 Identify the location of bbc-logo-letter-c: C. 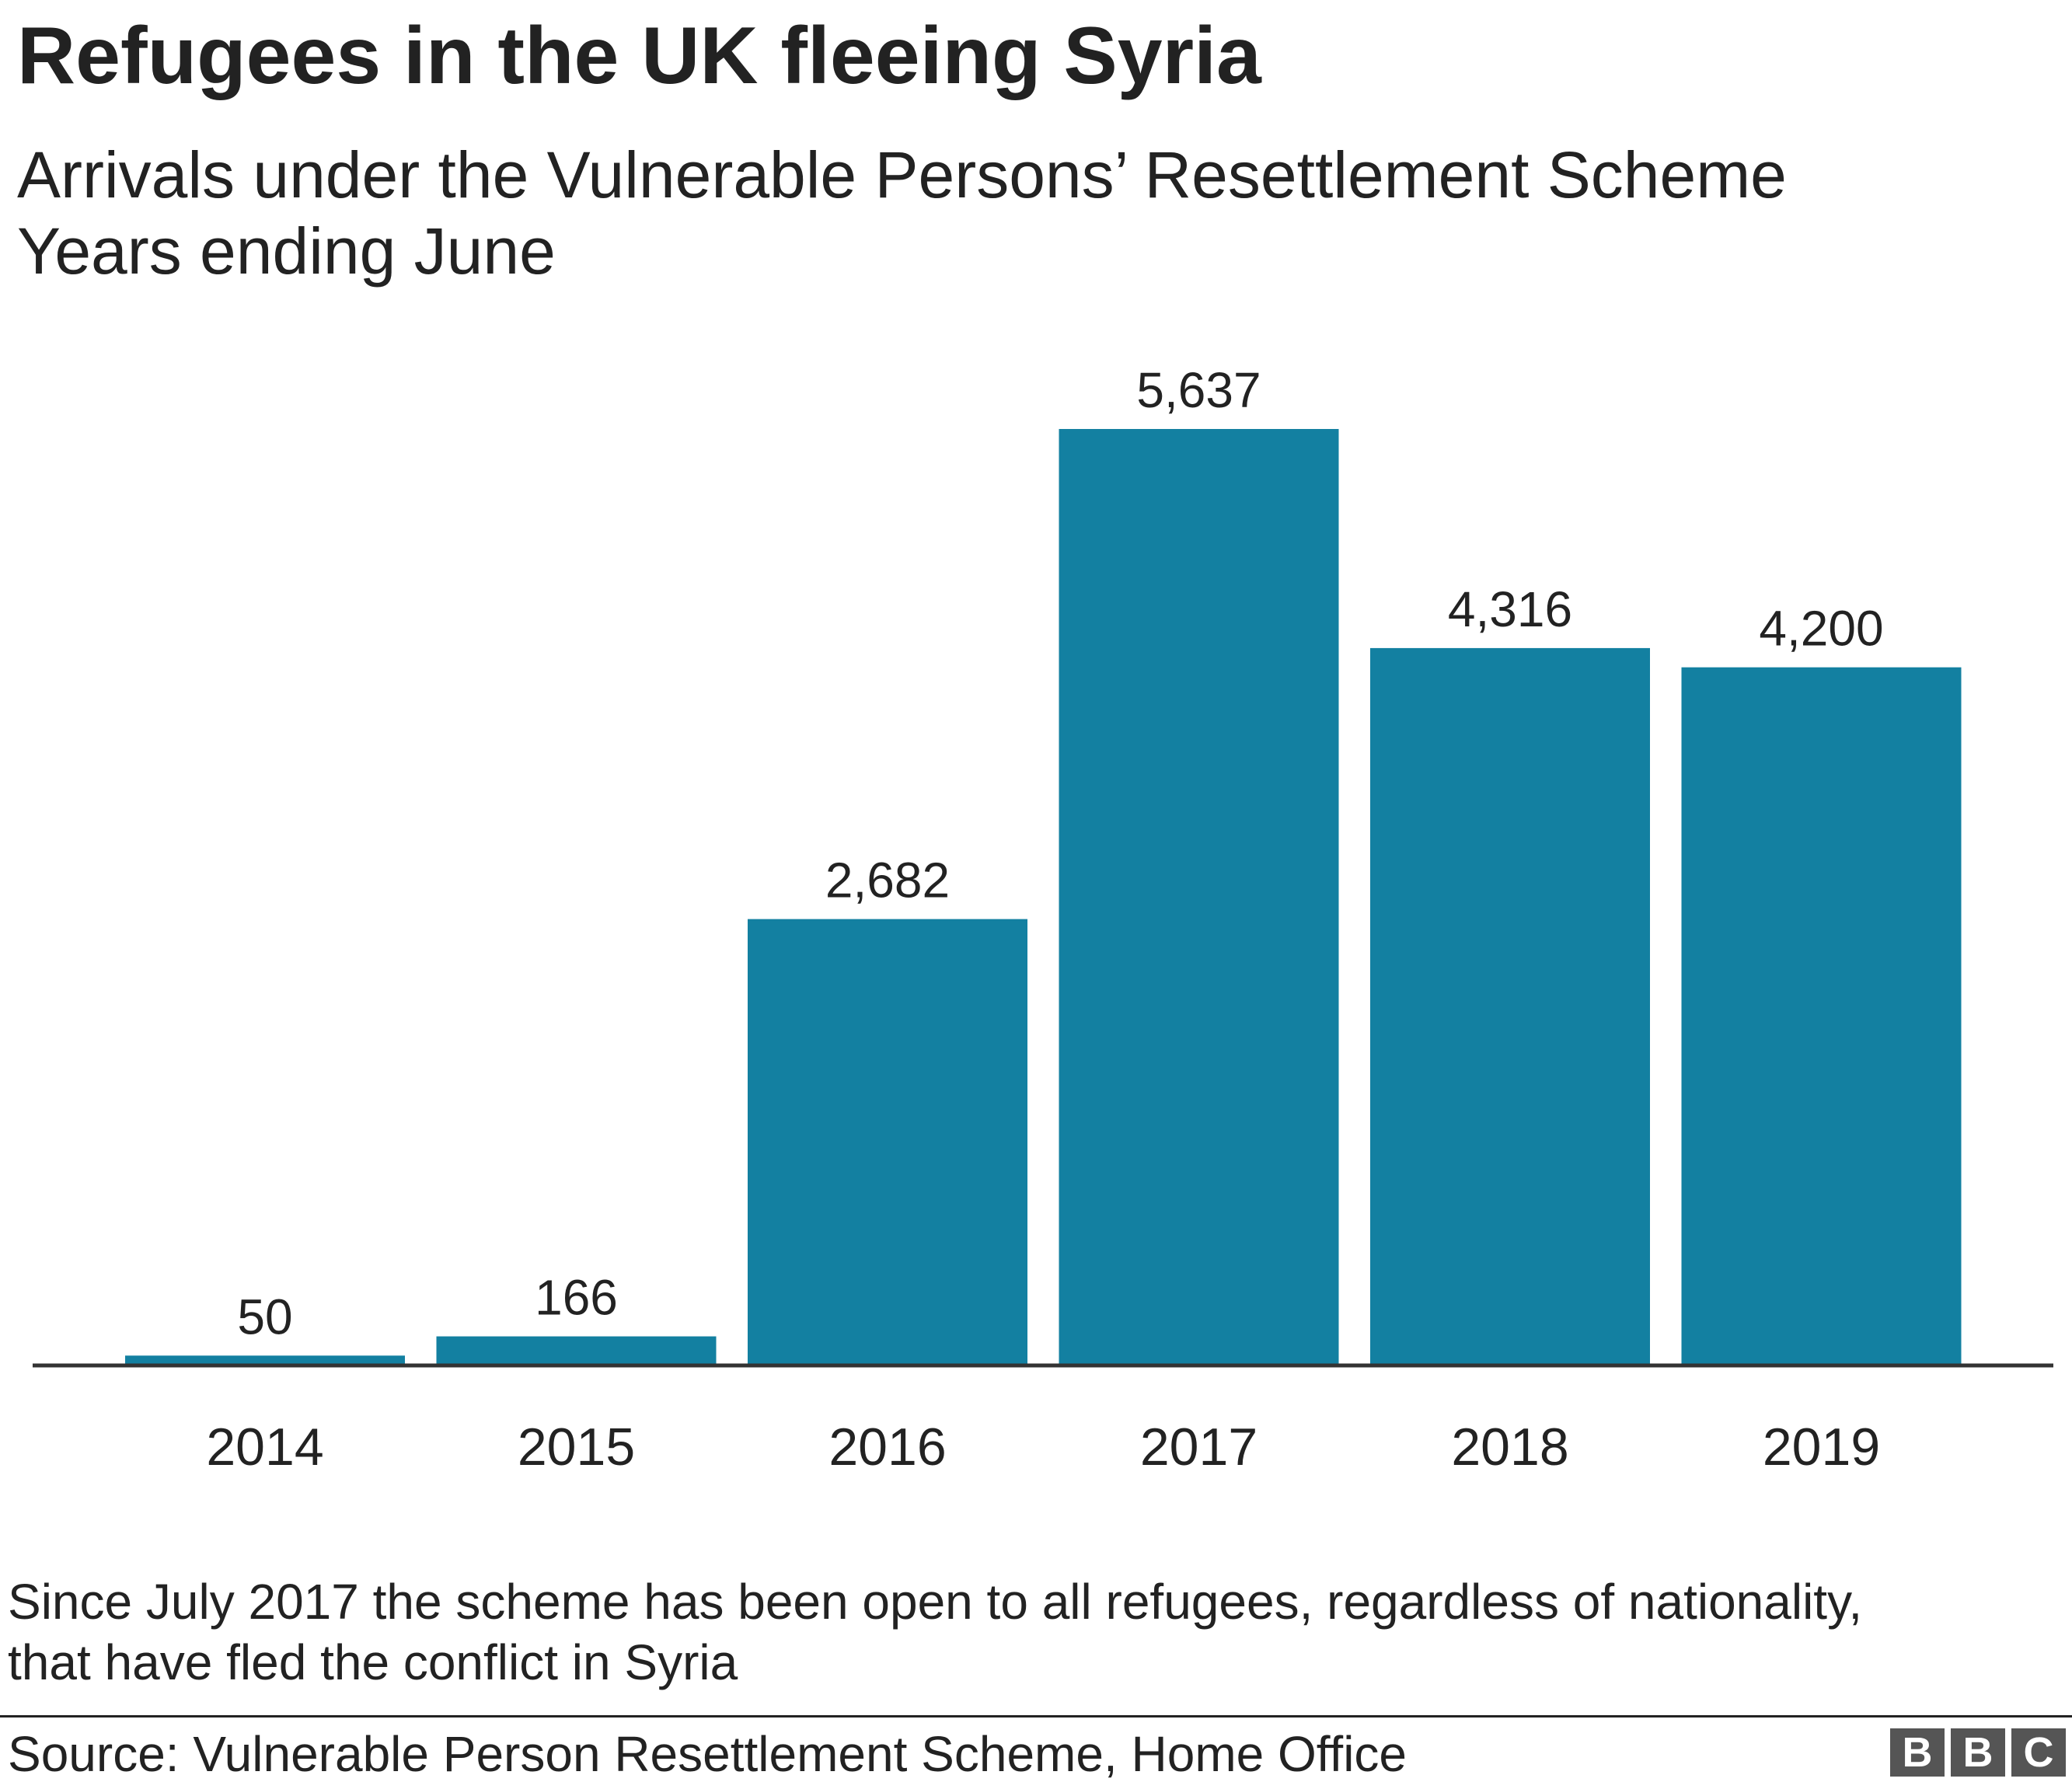
(2038, 1753).